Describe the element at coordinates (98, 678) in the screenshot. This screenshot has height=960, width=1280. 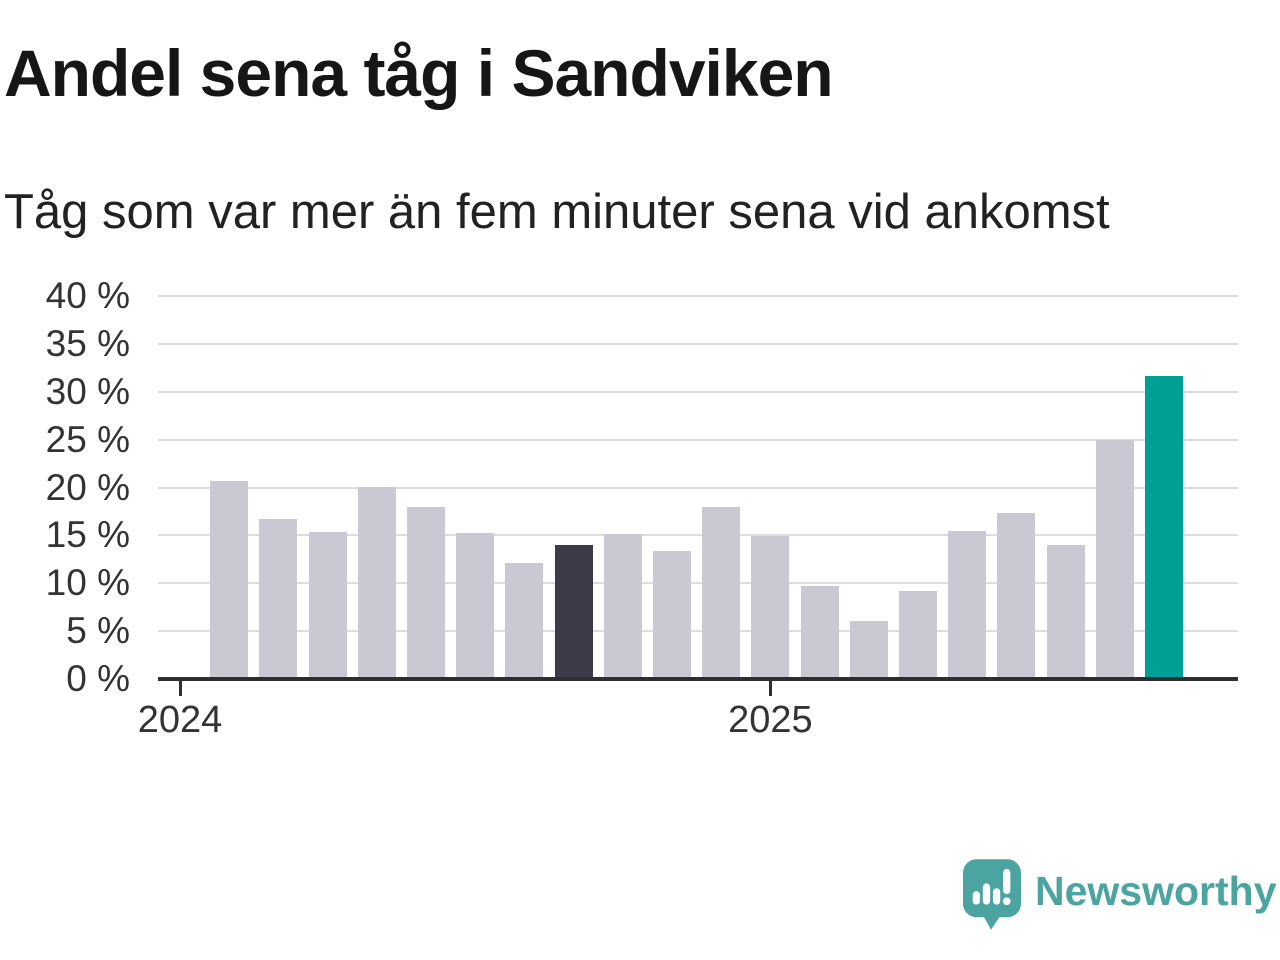
I see `y-axis-label: 0 %` at that location.